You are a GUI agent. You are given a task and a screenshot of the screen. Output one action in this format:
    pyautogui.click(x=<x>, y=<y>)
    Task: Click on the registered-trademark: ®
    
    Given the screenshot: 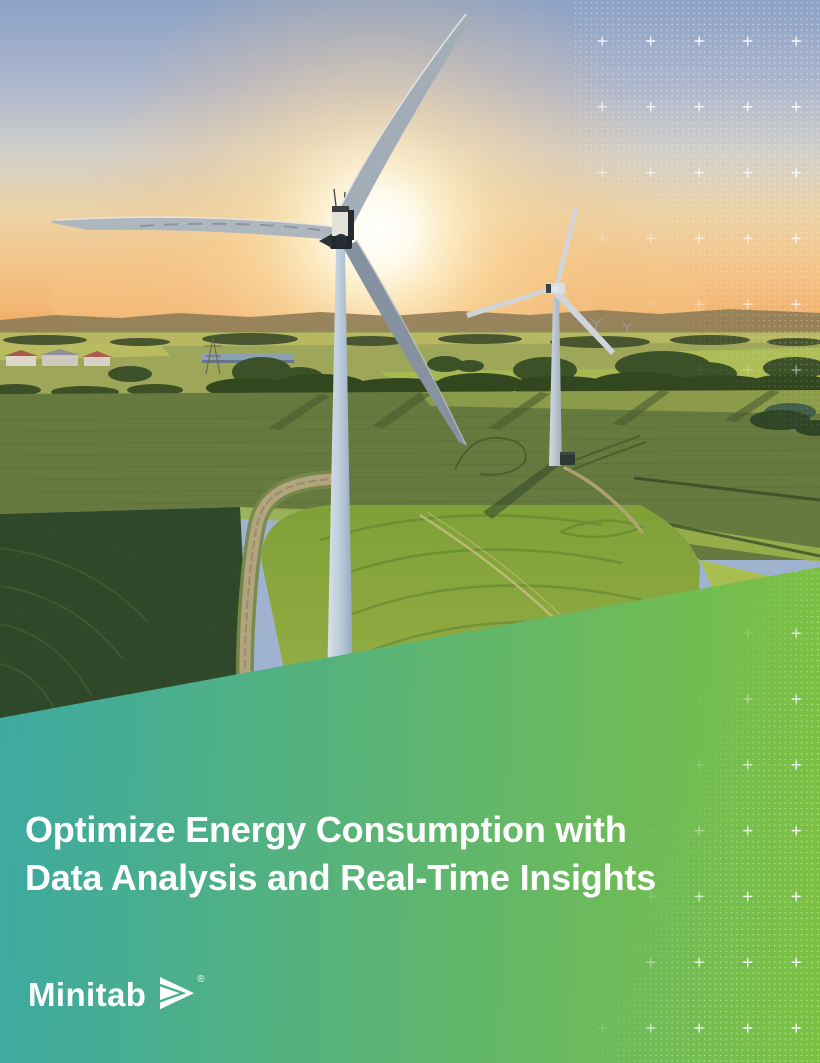 What is the action you would take?
    pyautogui.click(x=201, y=979)
    